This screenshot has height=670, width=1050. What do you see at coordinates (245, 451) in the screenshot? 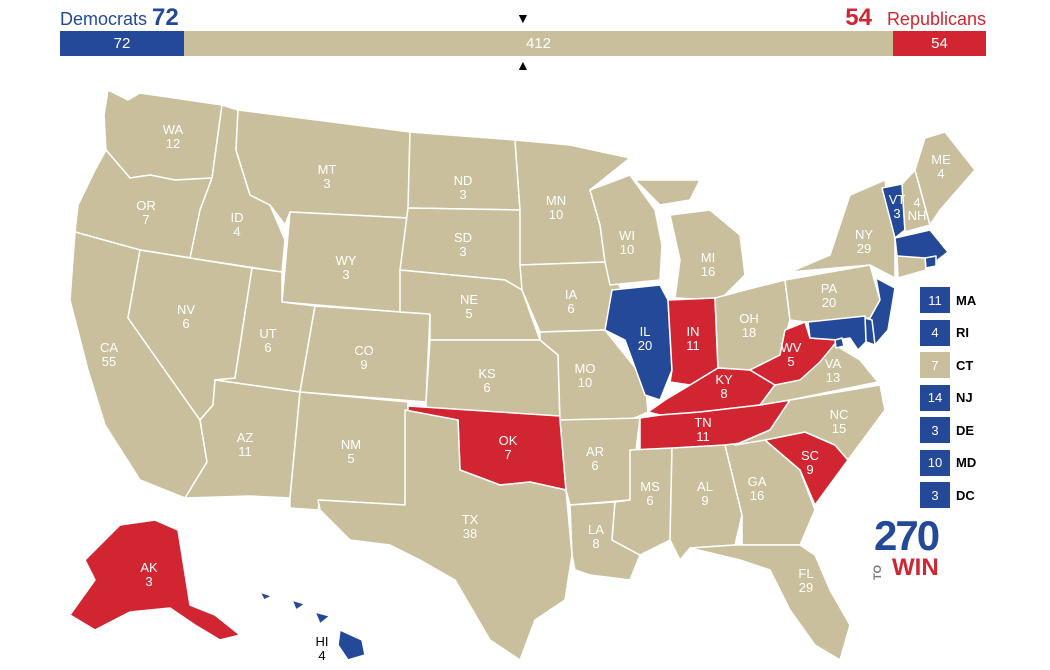
I see `state-ev-az: 11` at bounding box center [245, 451].